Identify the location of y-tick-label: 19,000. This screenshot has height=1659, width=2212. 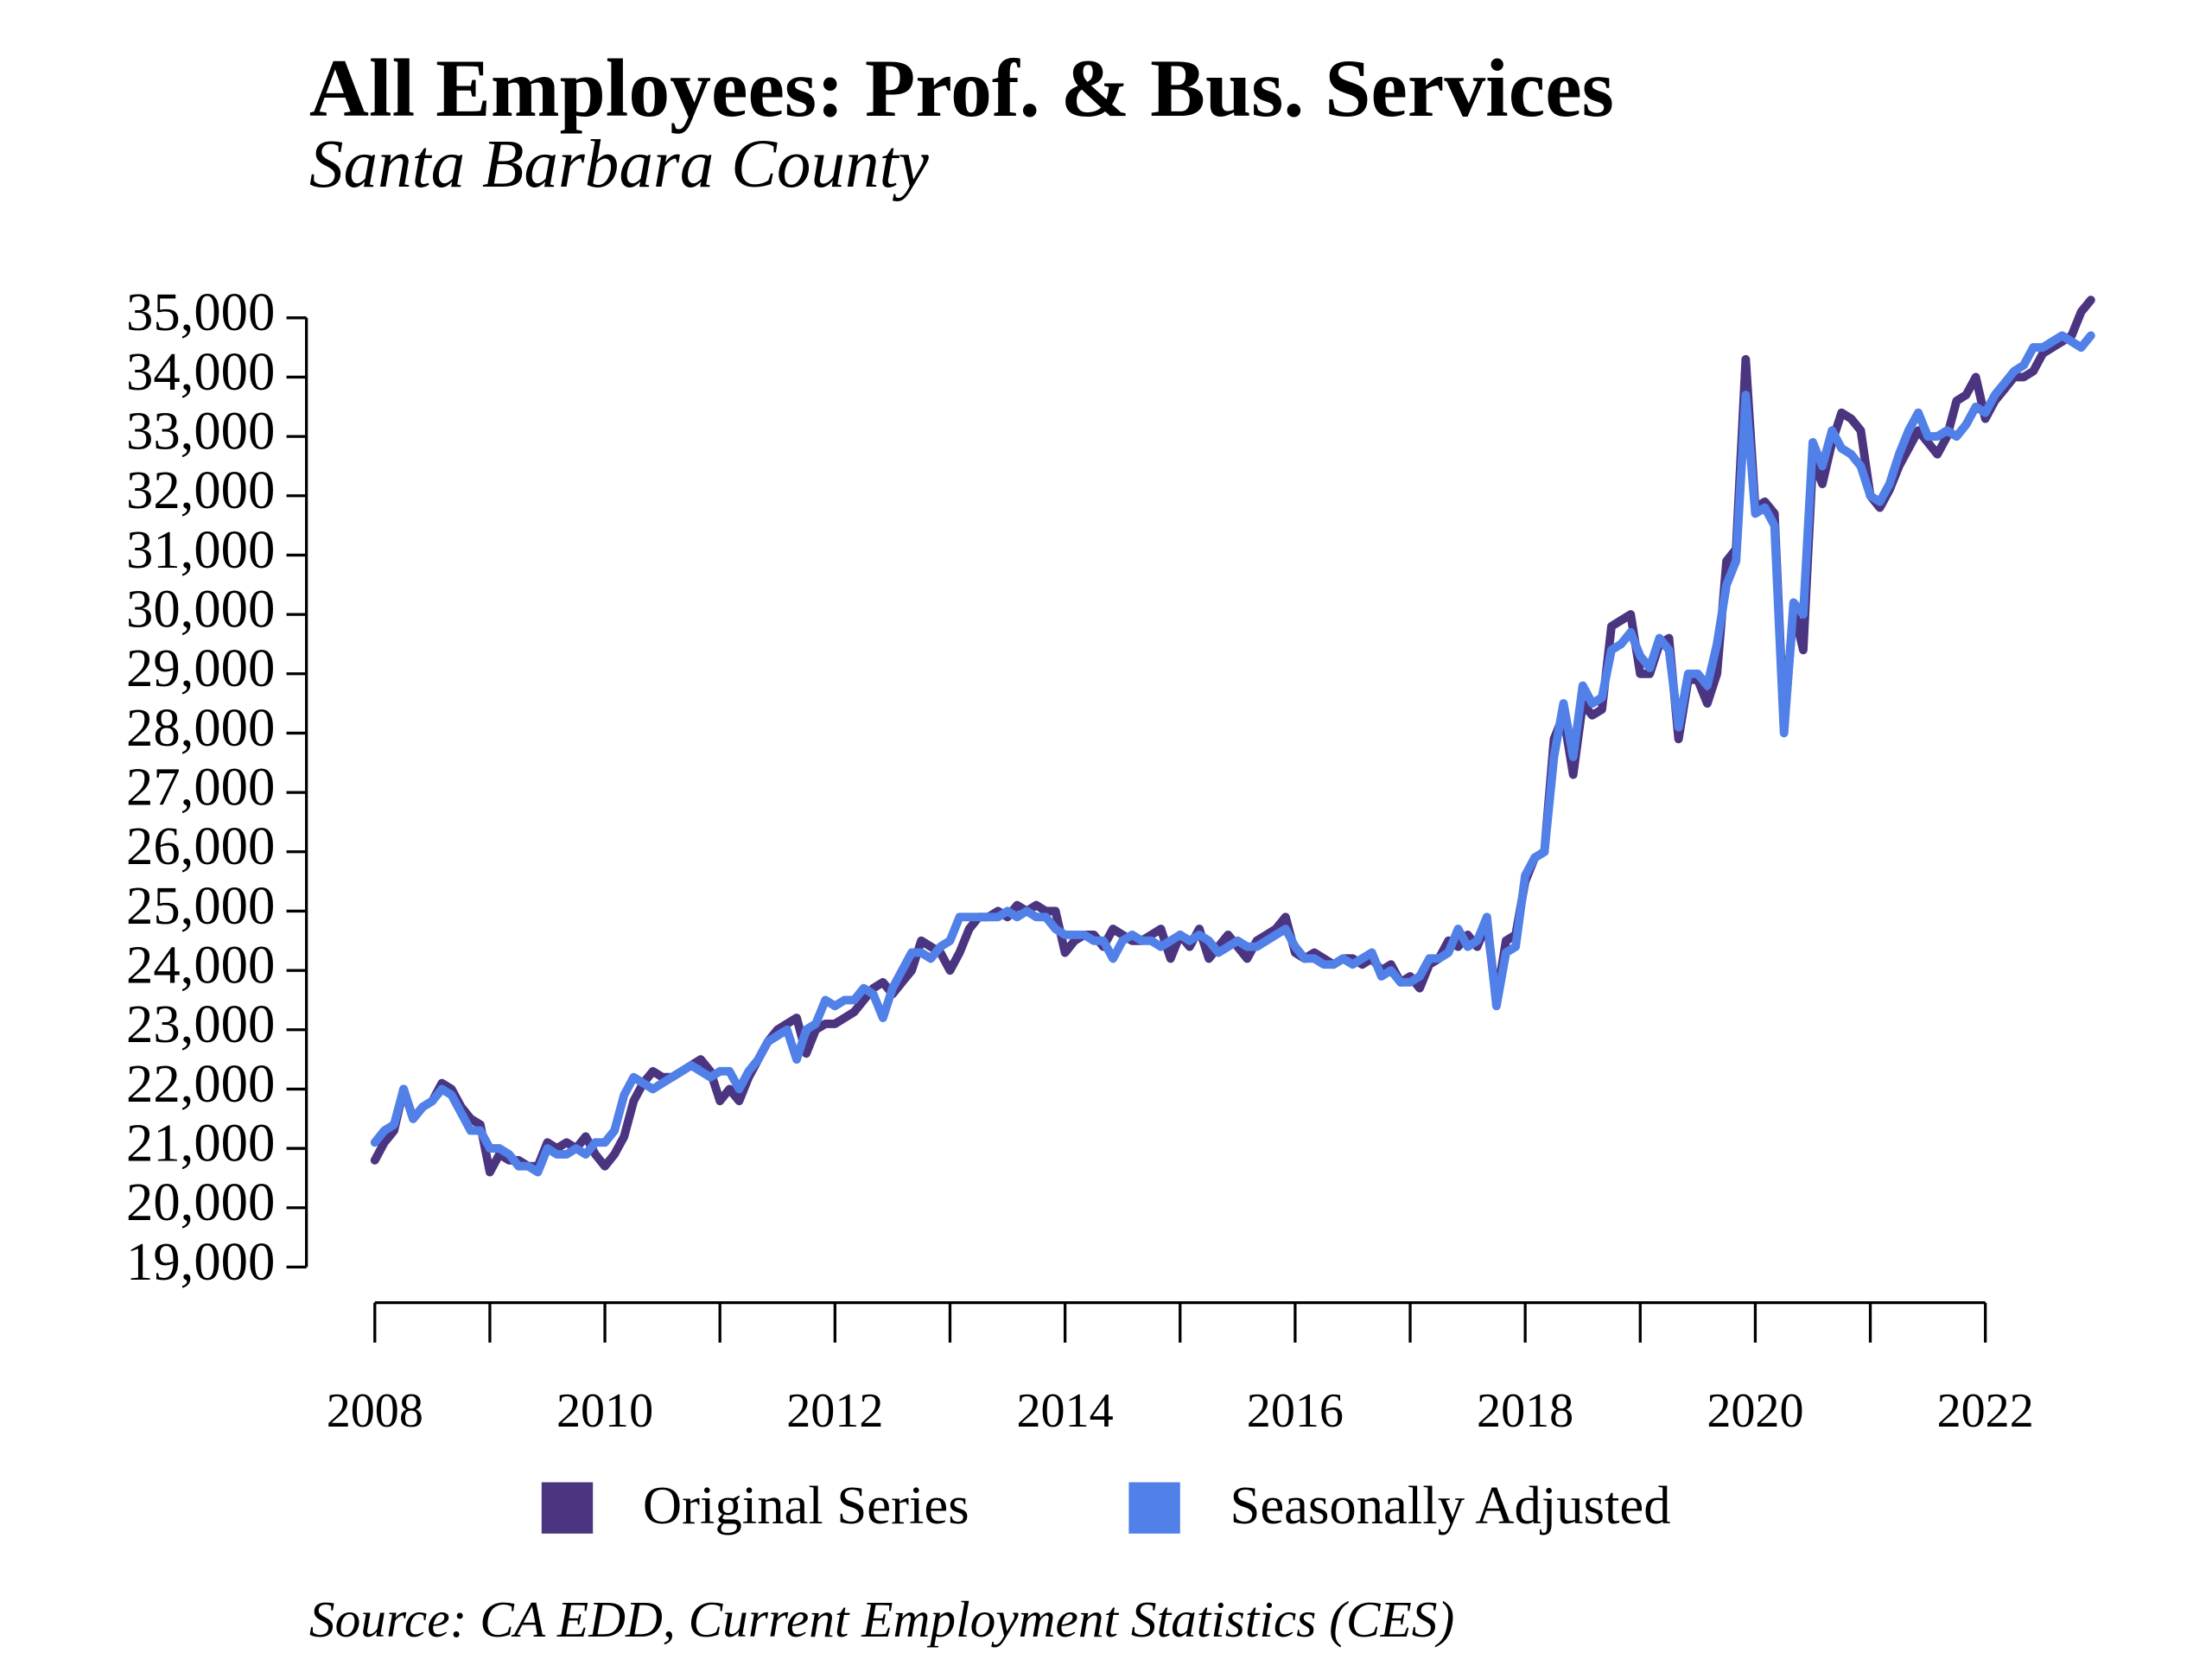
(200, 1261).